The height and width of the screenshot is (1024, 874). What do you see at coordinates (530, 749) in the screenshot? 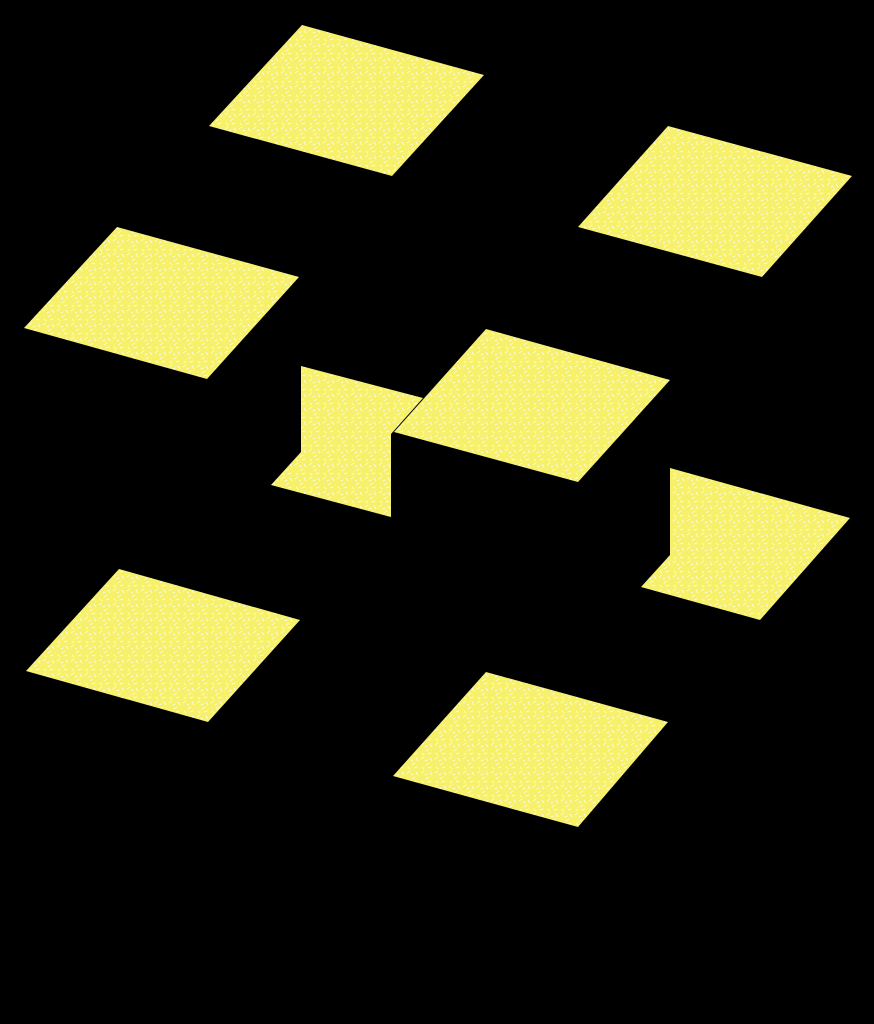
I see `flat-tile-bottom-center` at bounding box center [530, 749].